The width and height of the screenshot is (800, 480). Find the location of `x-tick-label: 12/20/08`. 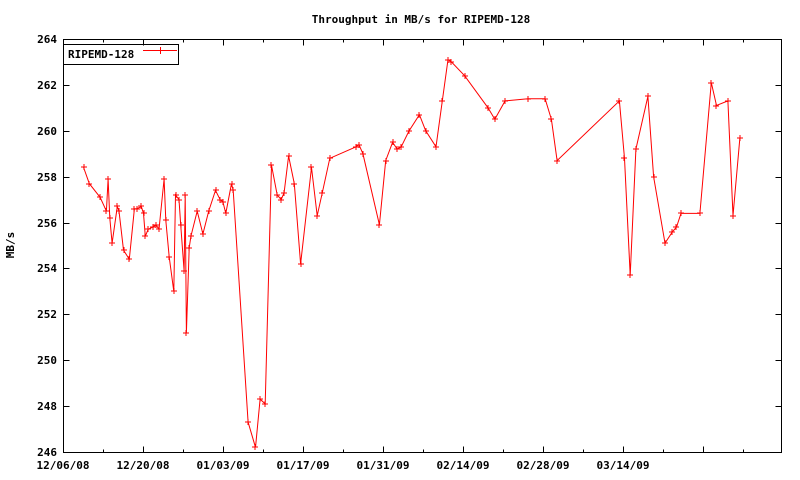

x-tick-label: 12/20/08 is located at coordinates (143, 465).